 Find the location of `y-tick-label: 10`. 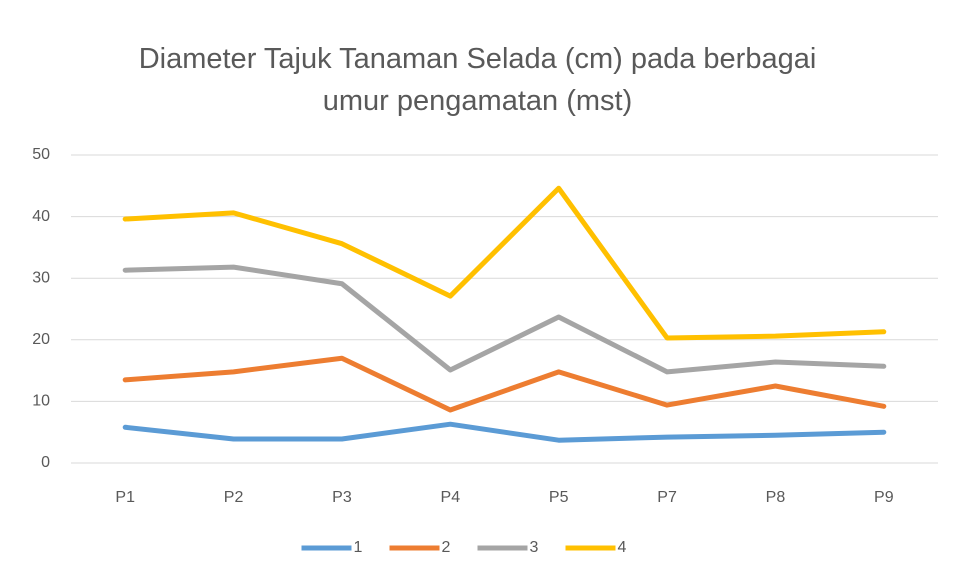

y-tick-label: 10 is located at coordinates (41, 401).